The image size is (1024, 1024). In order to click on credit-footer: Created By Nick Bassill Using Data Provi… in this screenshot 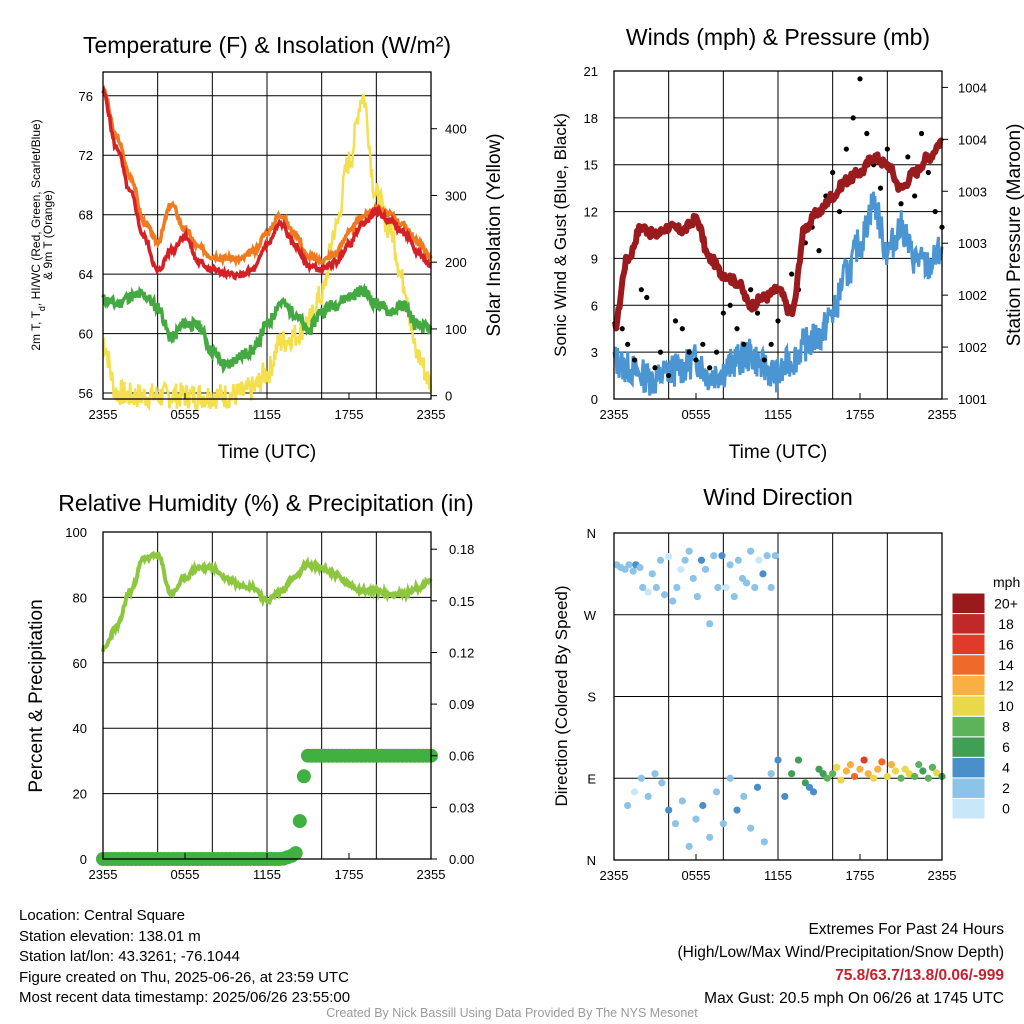, I will do `click(512, 1013)`.